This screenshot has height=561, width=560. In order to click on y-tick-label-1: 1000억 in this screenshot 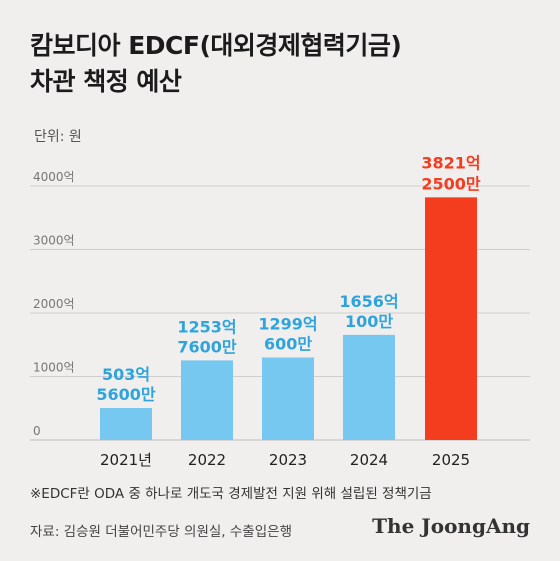, I will do `click(54, 368)`.